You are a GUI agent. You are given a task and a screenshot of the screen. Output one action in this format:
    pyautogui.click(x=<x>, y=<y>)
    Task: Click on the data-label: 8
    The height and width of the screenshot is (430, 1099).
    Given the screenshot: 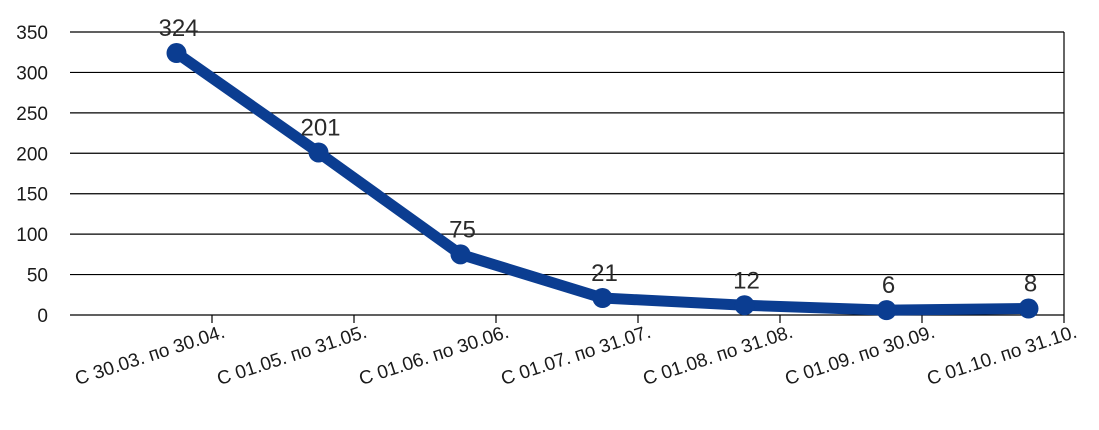 What is the action you would take?
    pyautogui.click(x=1030, y=284)
    